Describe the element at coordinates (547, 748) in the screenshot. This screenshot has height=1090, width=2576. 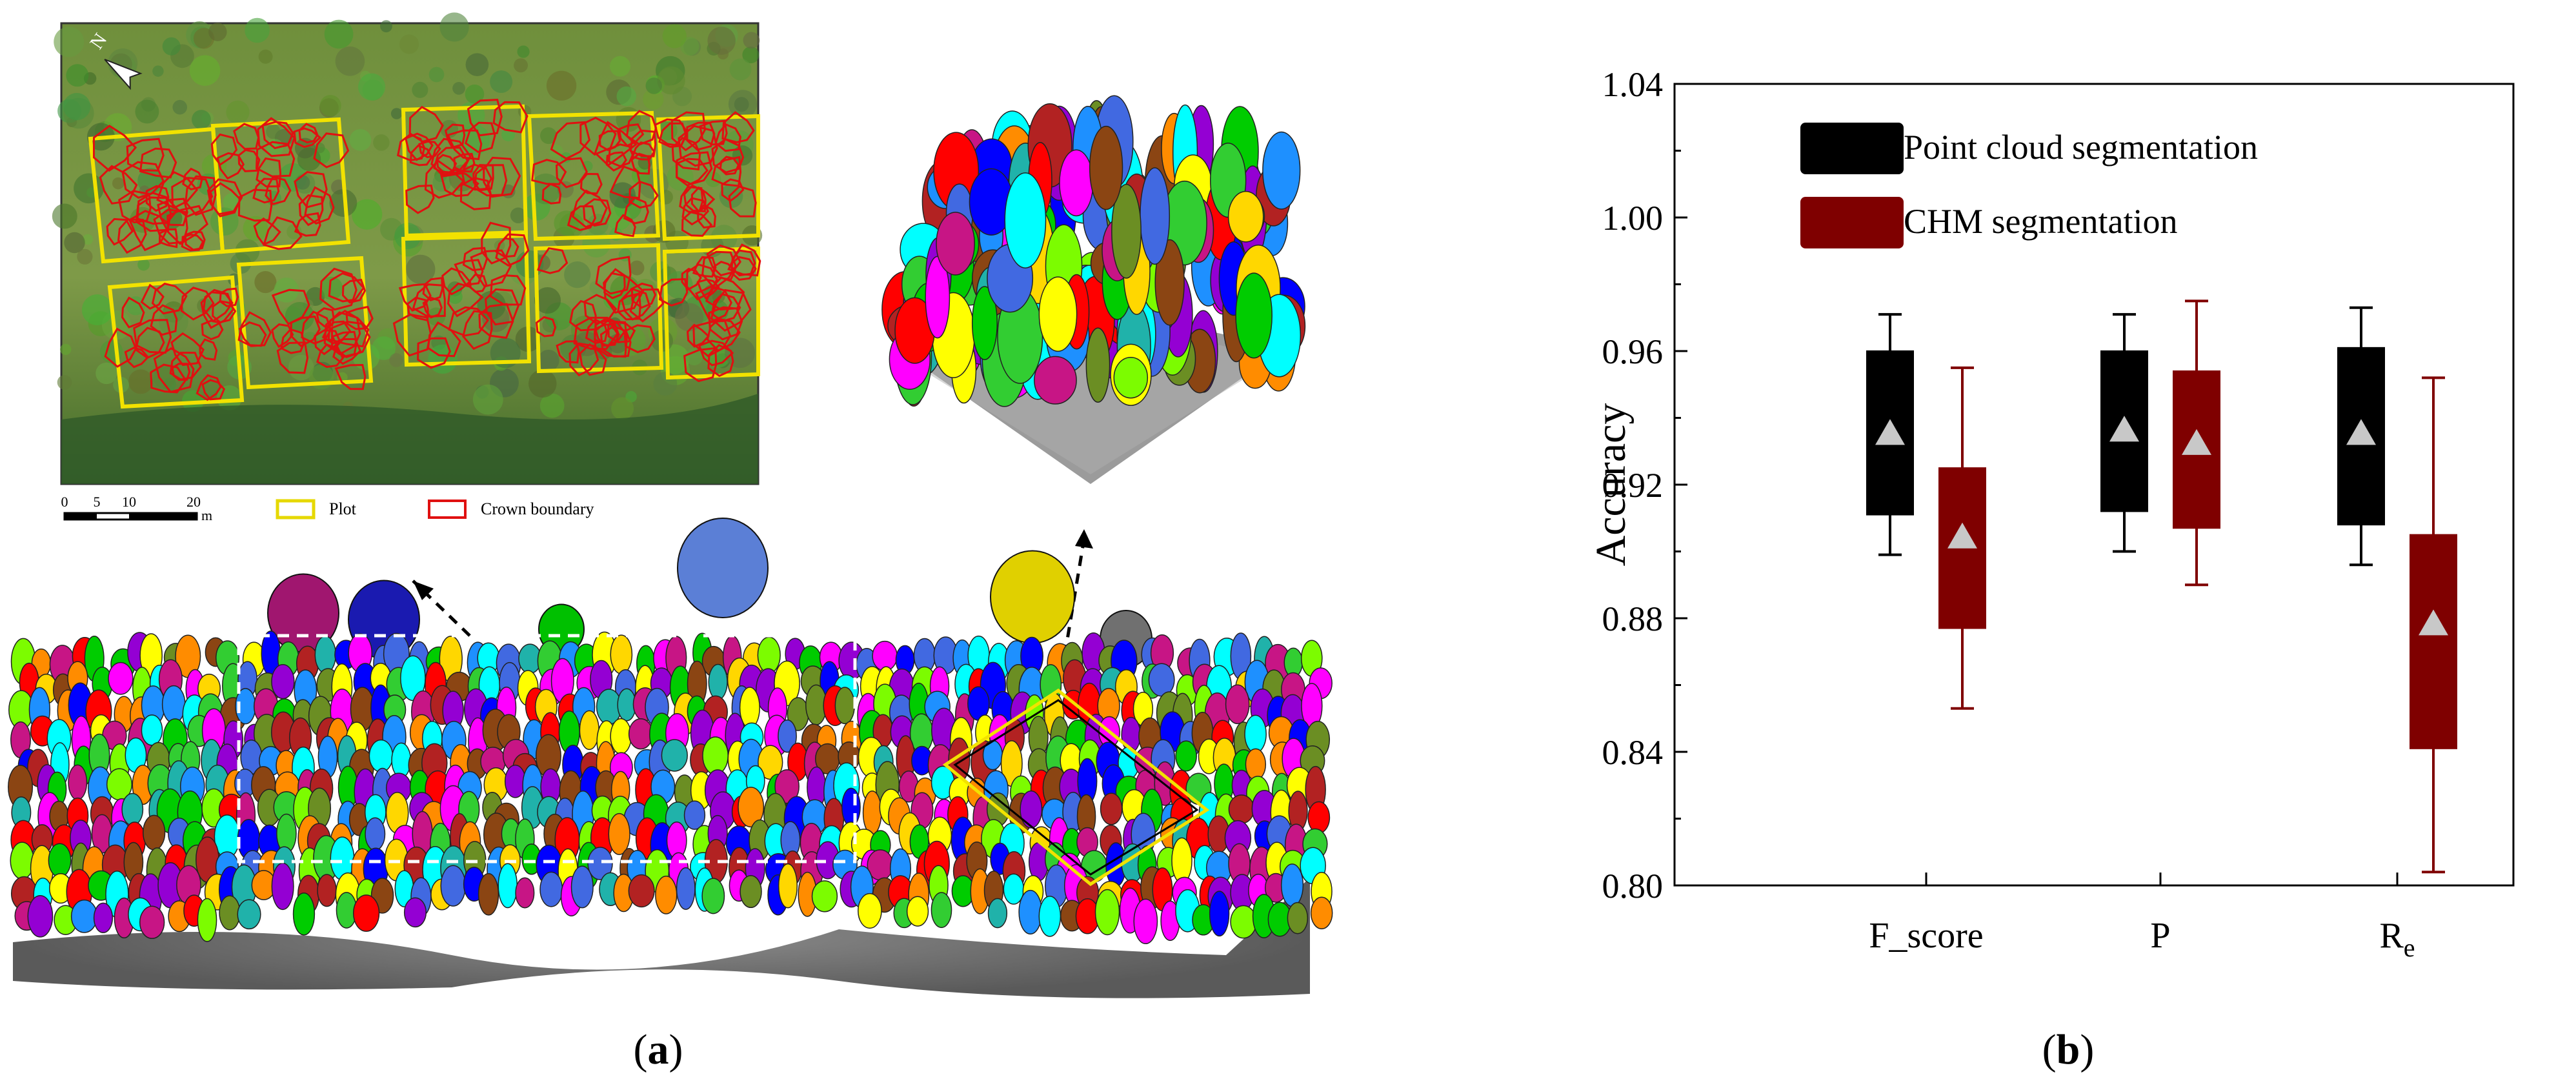
I see `plot-extent-marker` at that location.